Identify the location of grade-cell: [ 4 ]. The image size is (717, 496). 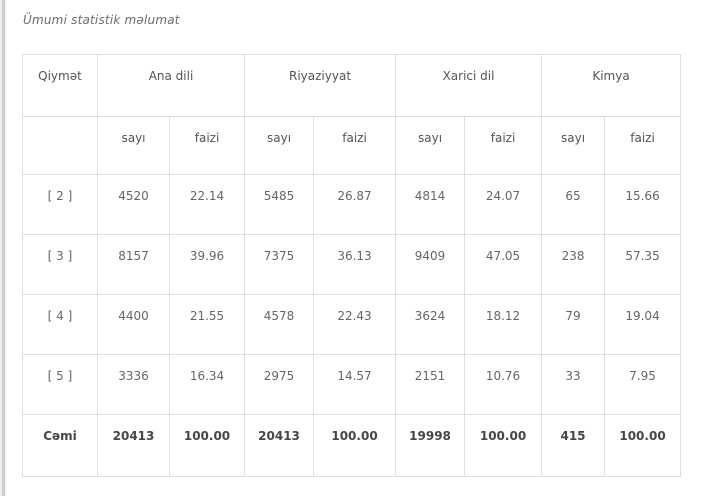
(60, 324).